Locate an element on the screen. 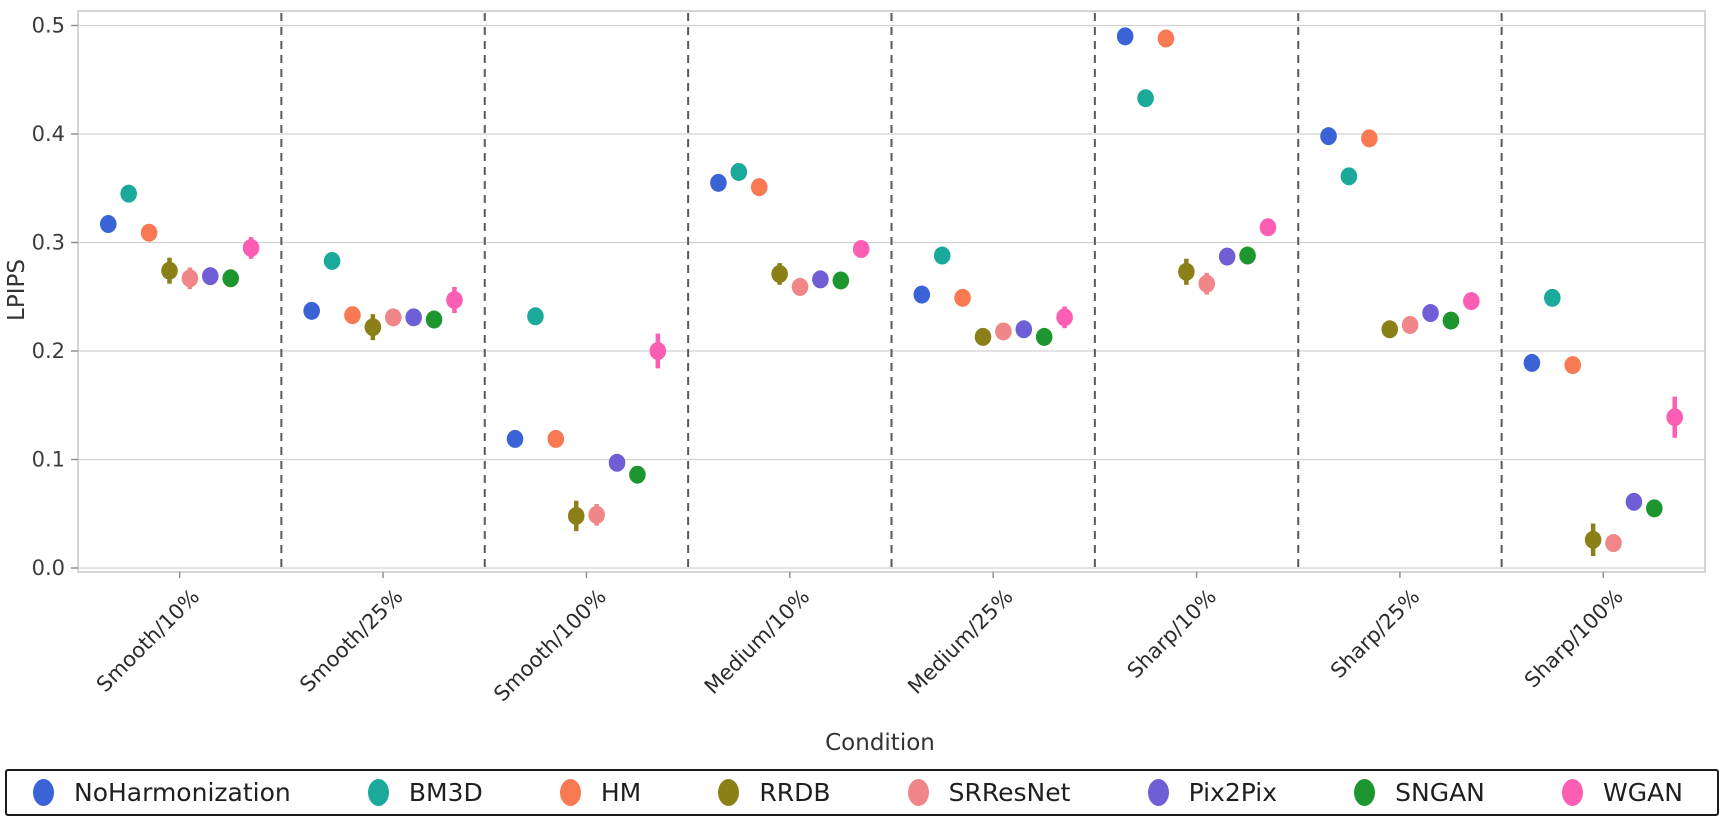 The image size is (1725, 824). legend-label: SRResNet is located at coordinates (1009, 792).